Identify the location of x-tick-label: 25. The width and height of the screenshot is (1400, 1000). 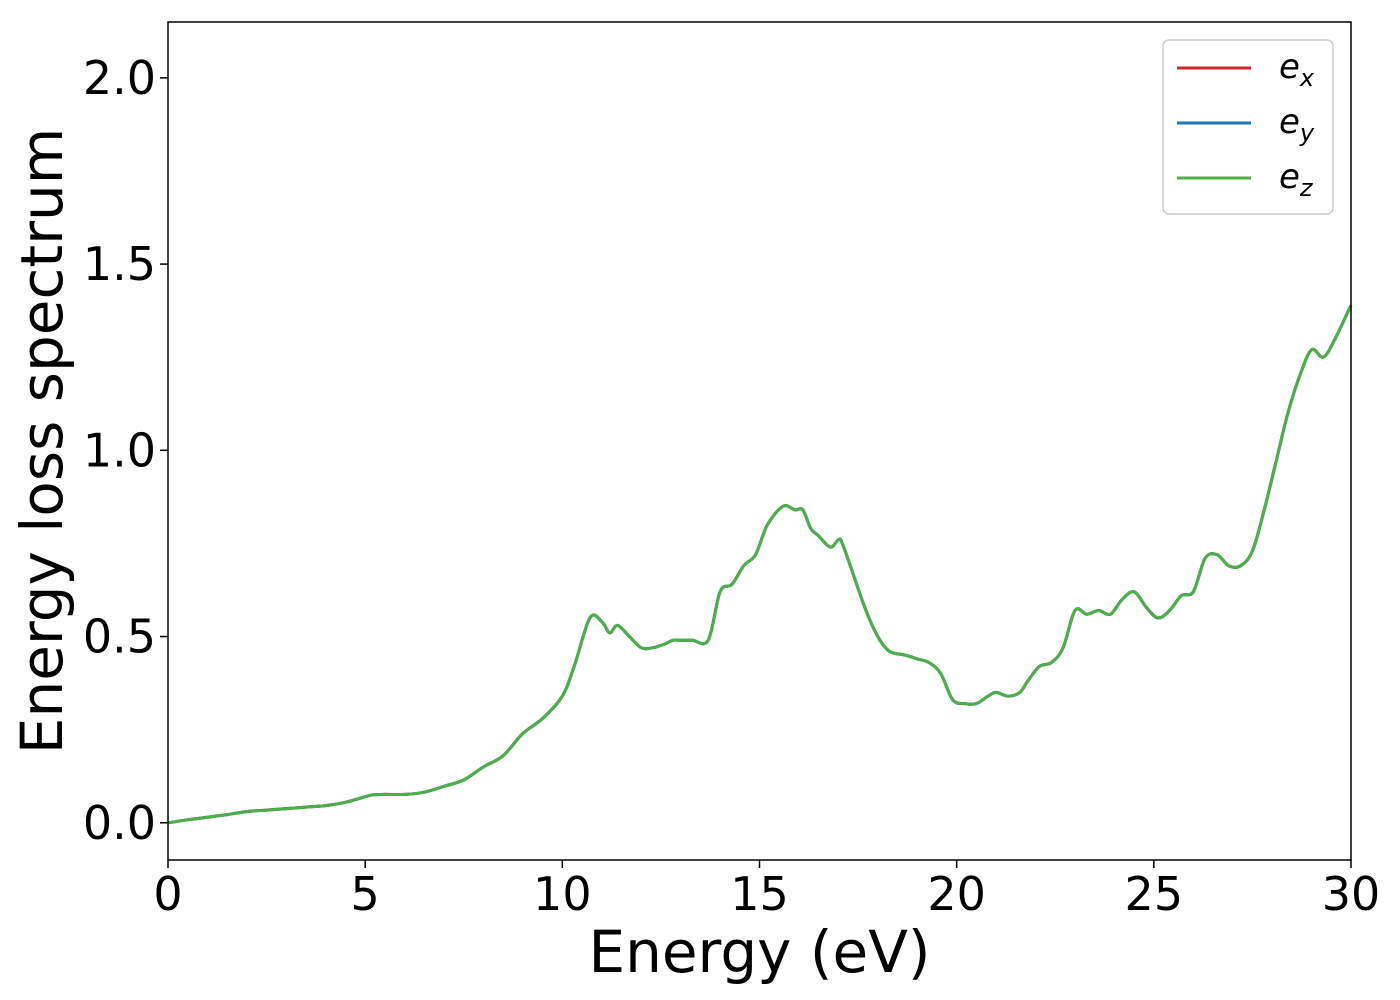
(1154, 894).